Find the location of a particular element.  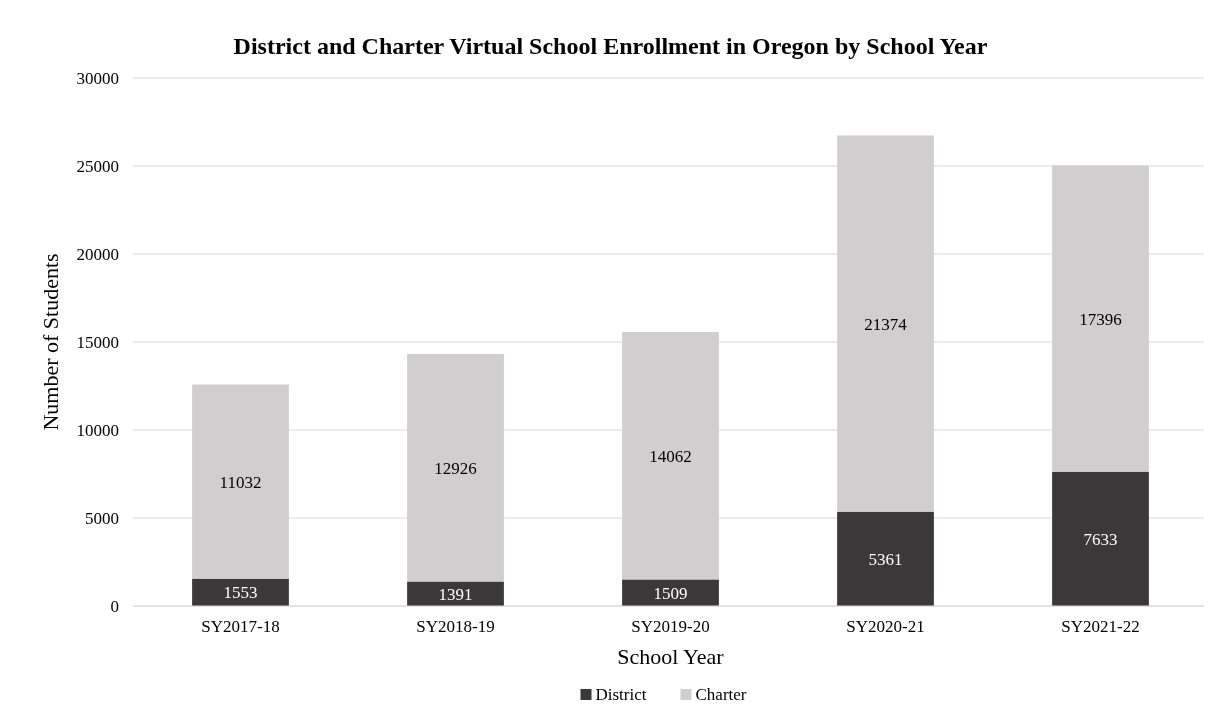

data-label: 14062 is located at coordinates (670, 456).